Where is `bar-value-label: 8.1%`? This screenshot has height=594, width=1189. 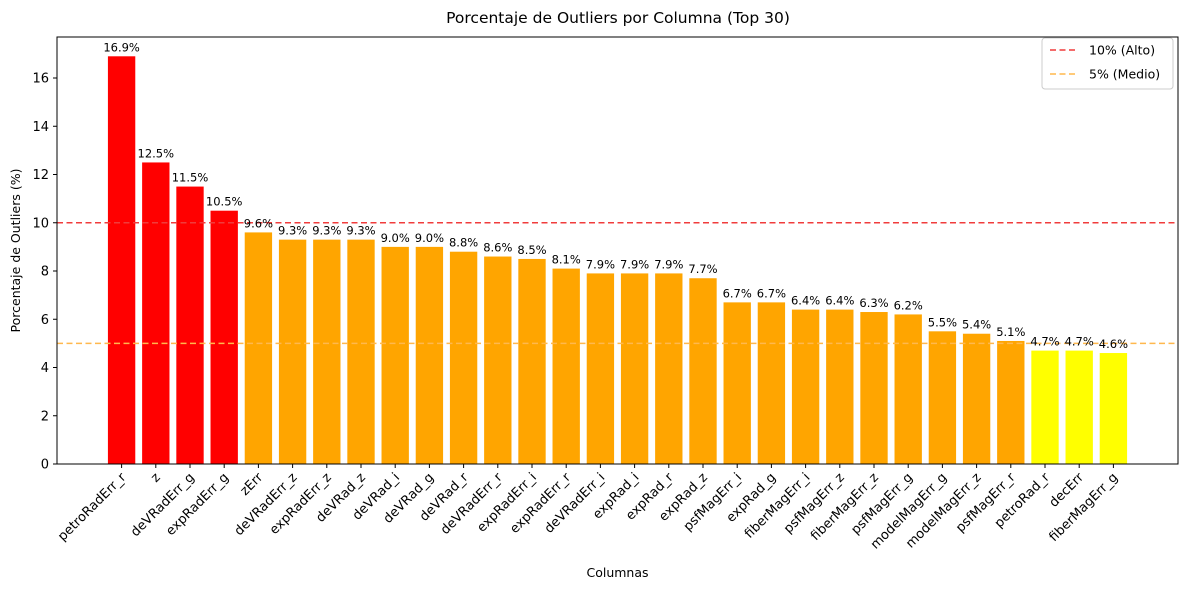 bar-value-label: 8.1% is located at coordinates (566, 260).